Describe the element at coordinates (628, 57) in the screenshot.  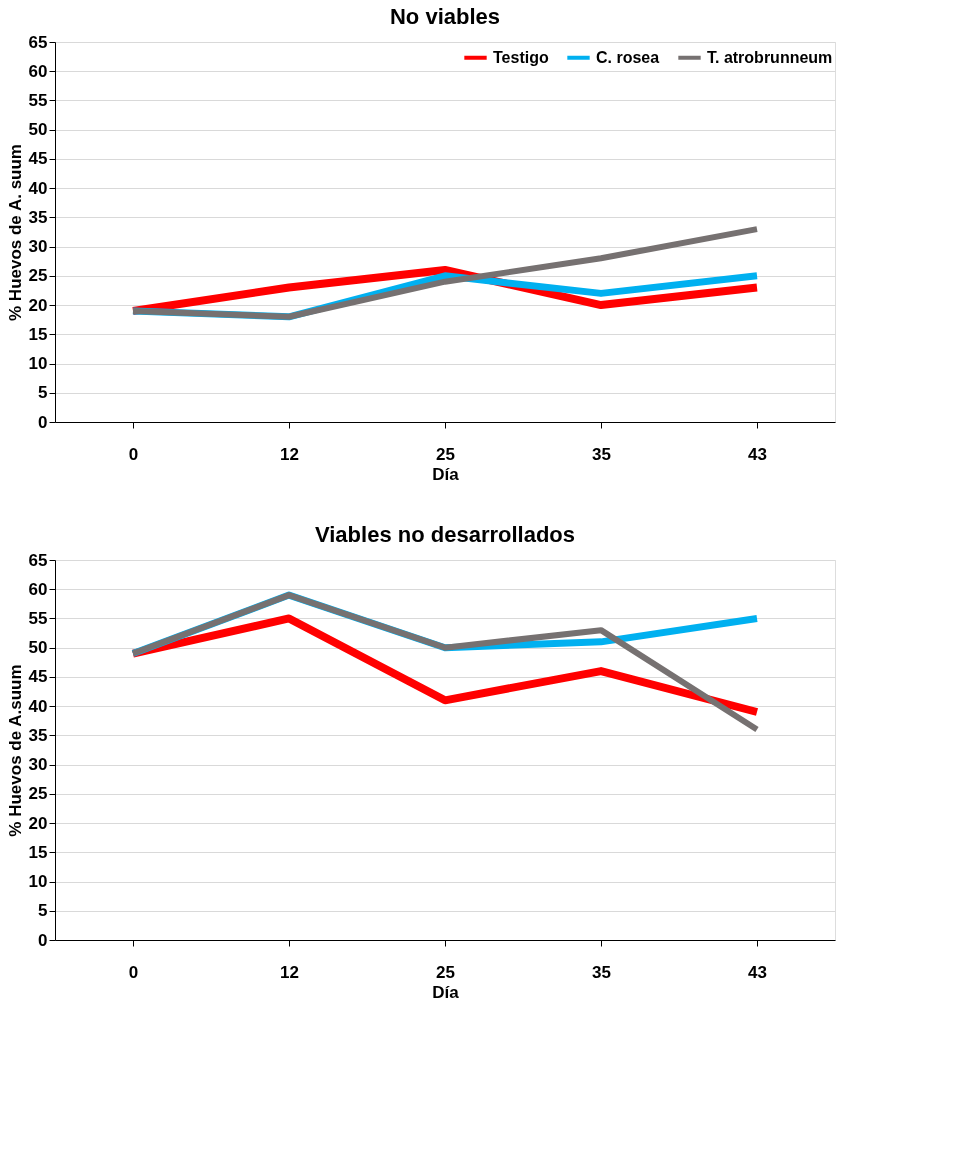
I see `legend-label: C. rosea` at that location.